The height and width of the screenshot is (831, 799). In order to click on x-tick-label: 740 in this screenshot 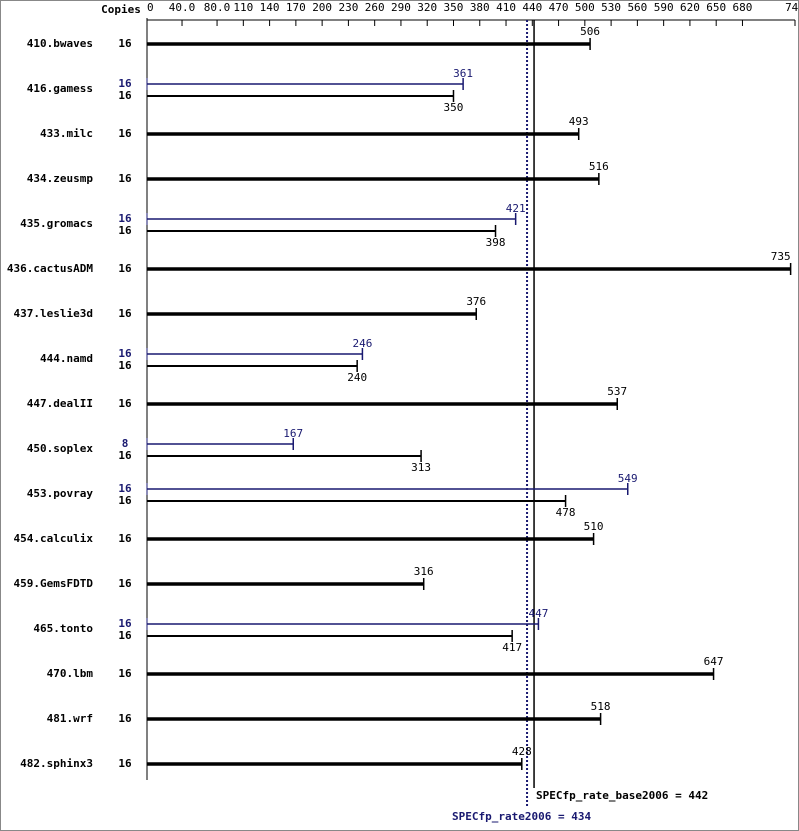, I will do `click(792, 7)`.